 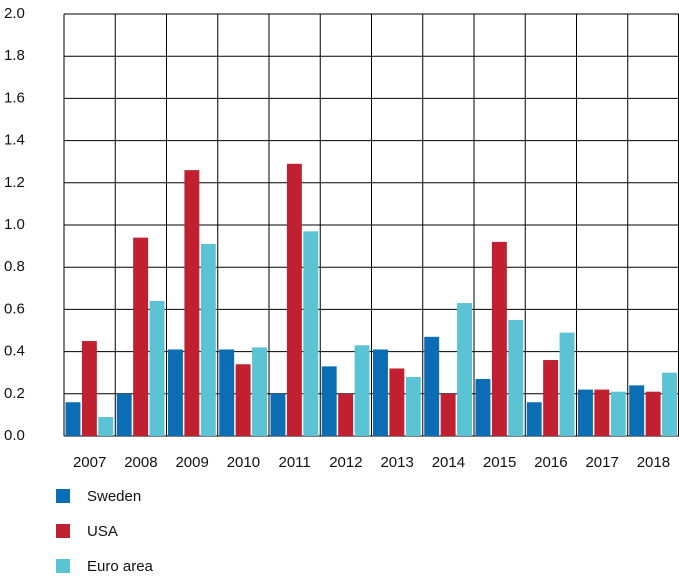 I want to click on x-tick-label: 2018, so click(x=653, y=462).